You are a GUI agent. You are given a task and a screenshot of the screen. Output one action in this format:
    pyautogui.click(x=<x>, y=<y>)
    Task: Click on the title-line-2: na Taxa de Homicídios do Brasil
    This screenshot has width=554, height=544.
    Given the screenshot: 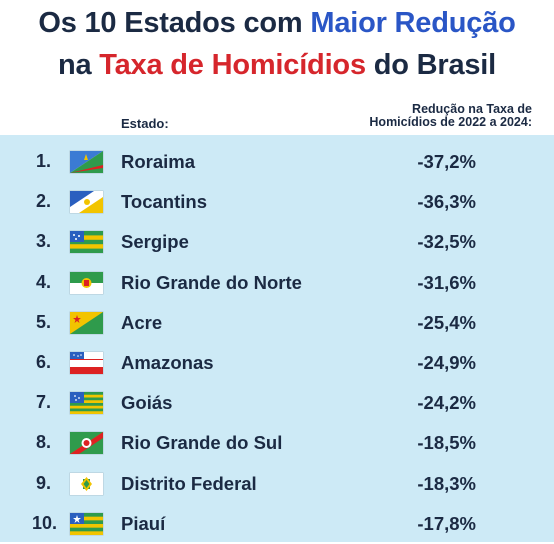 What is the action you would take?
    pyautogui.click(x=277, y=65)
    